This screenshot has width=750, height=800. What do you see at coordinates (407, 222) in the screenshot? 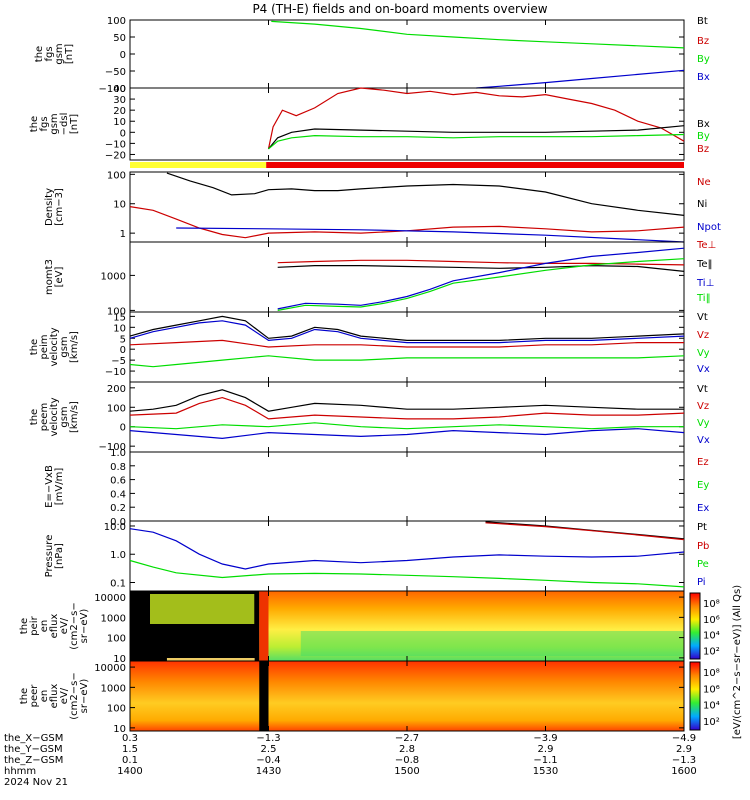
I see `series-Ne` at bounding box center [407, 222].